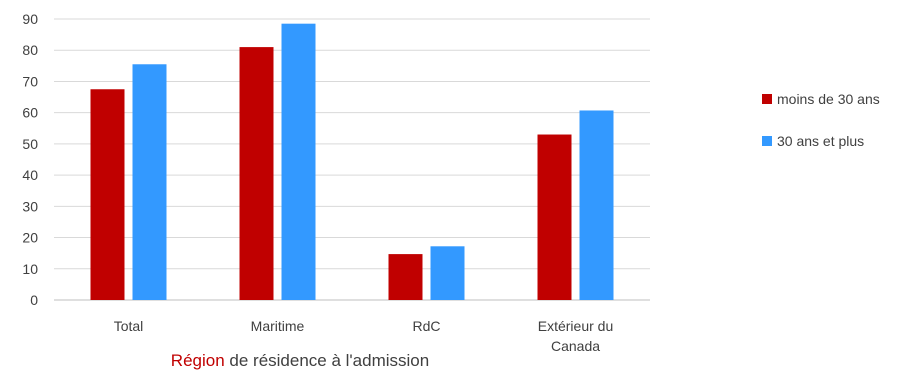 The height and width of the screenshot is (375, 907). Describe the element at coordinates (198, 360) in the screenshot. I see `x-axis-title-part: Région` at that location.